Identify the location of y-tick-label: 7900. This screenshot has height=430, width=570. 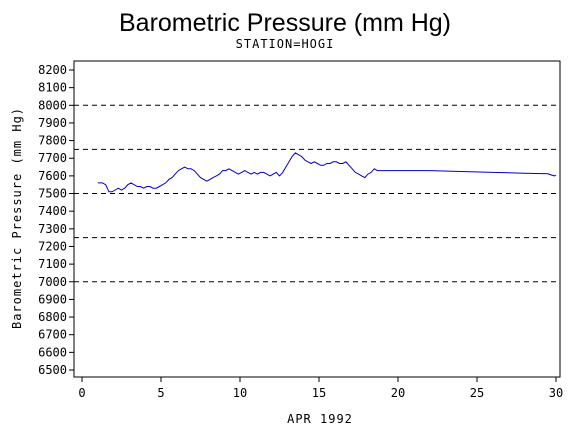
(52, 123).